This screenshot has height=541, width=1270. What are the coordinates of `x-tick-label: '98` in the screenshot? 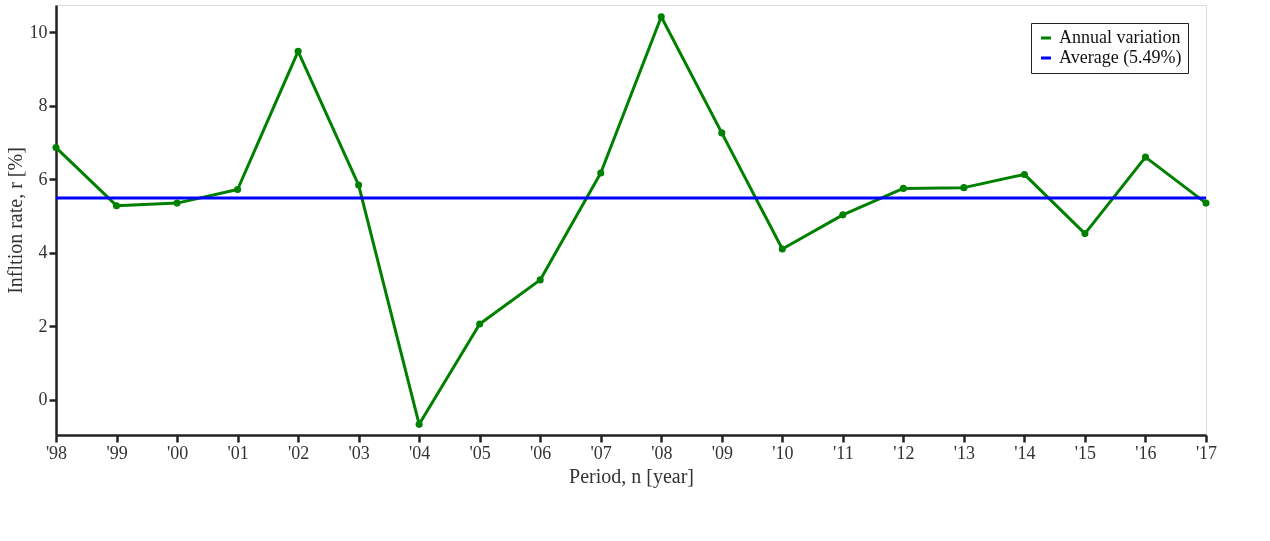 It's located at (56, 452).